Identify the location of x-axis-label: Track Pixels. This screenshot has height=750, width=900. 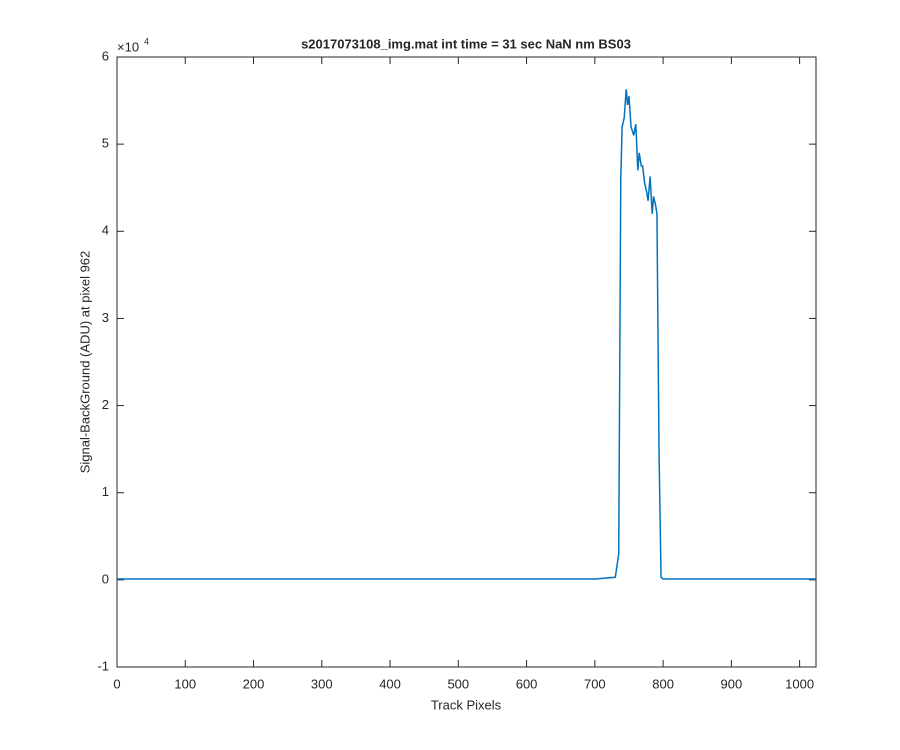
(466, 704).